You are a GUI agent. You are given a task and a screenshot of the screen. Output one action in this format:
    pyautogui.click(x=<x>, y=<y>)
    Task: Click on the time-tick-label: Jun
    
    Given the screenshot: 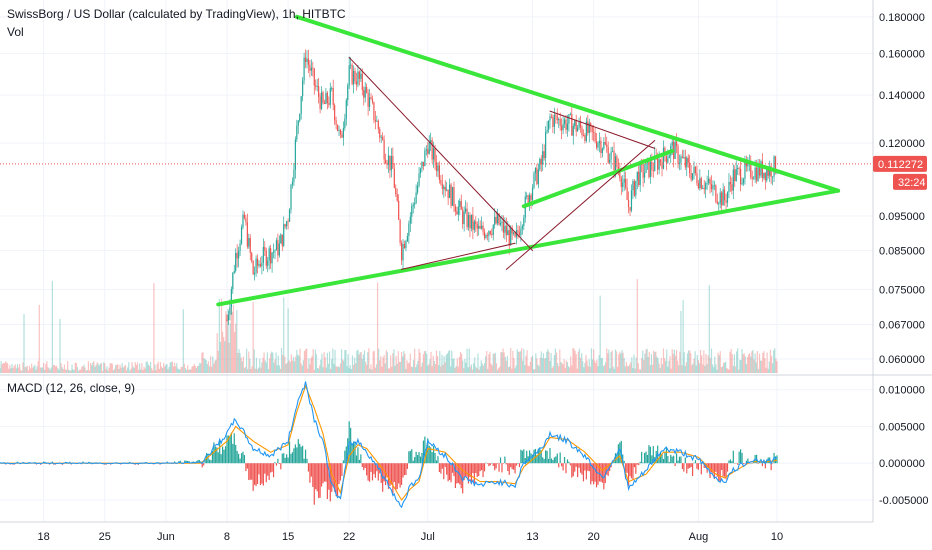 What is the action you would take?
    pyautogui.click(x=166, y=537)
    